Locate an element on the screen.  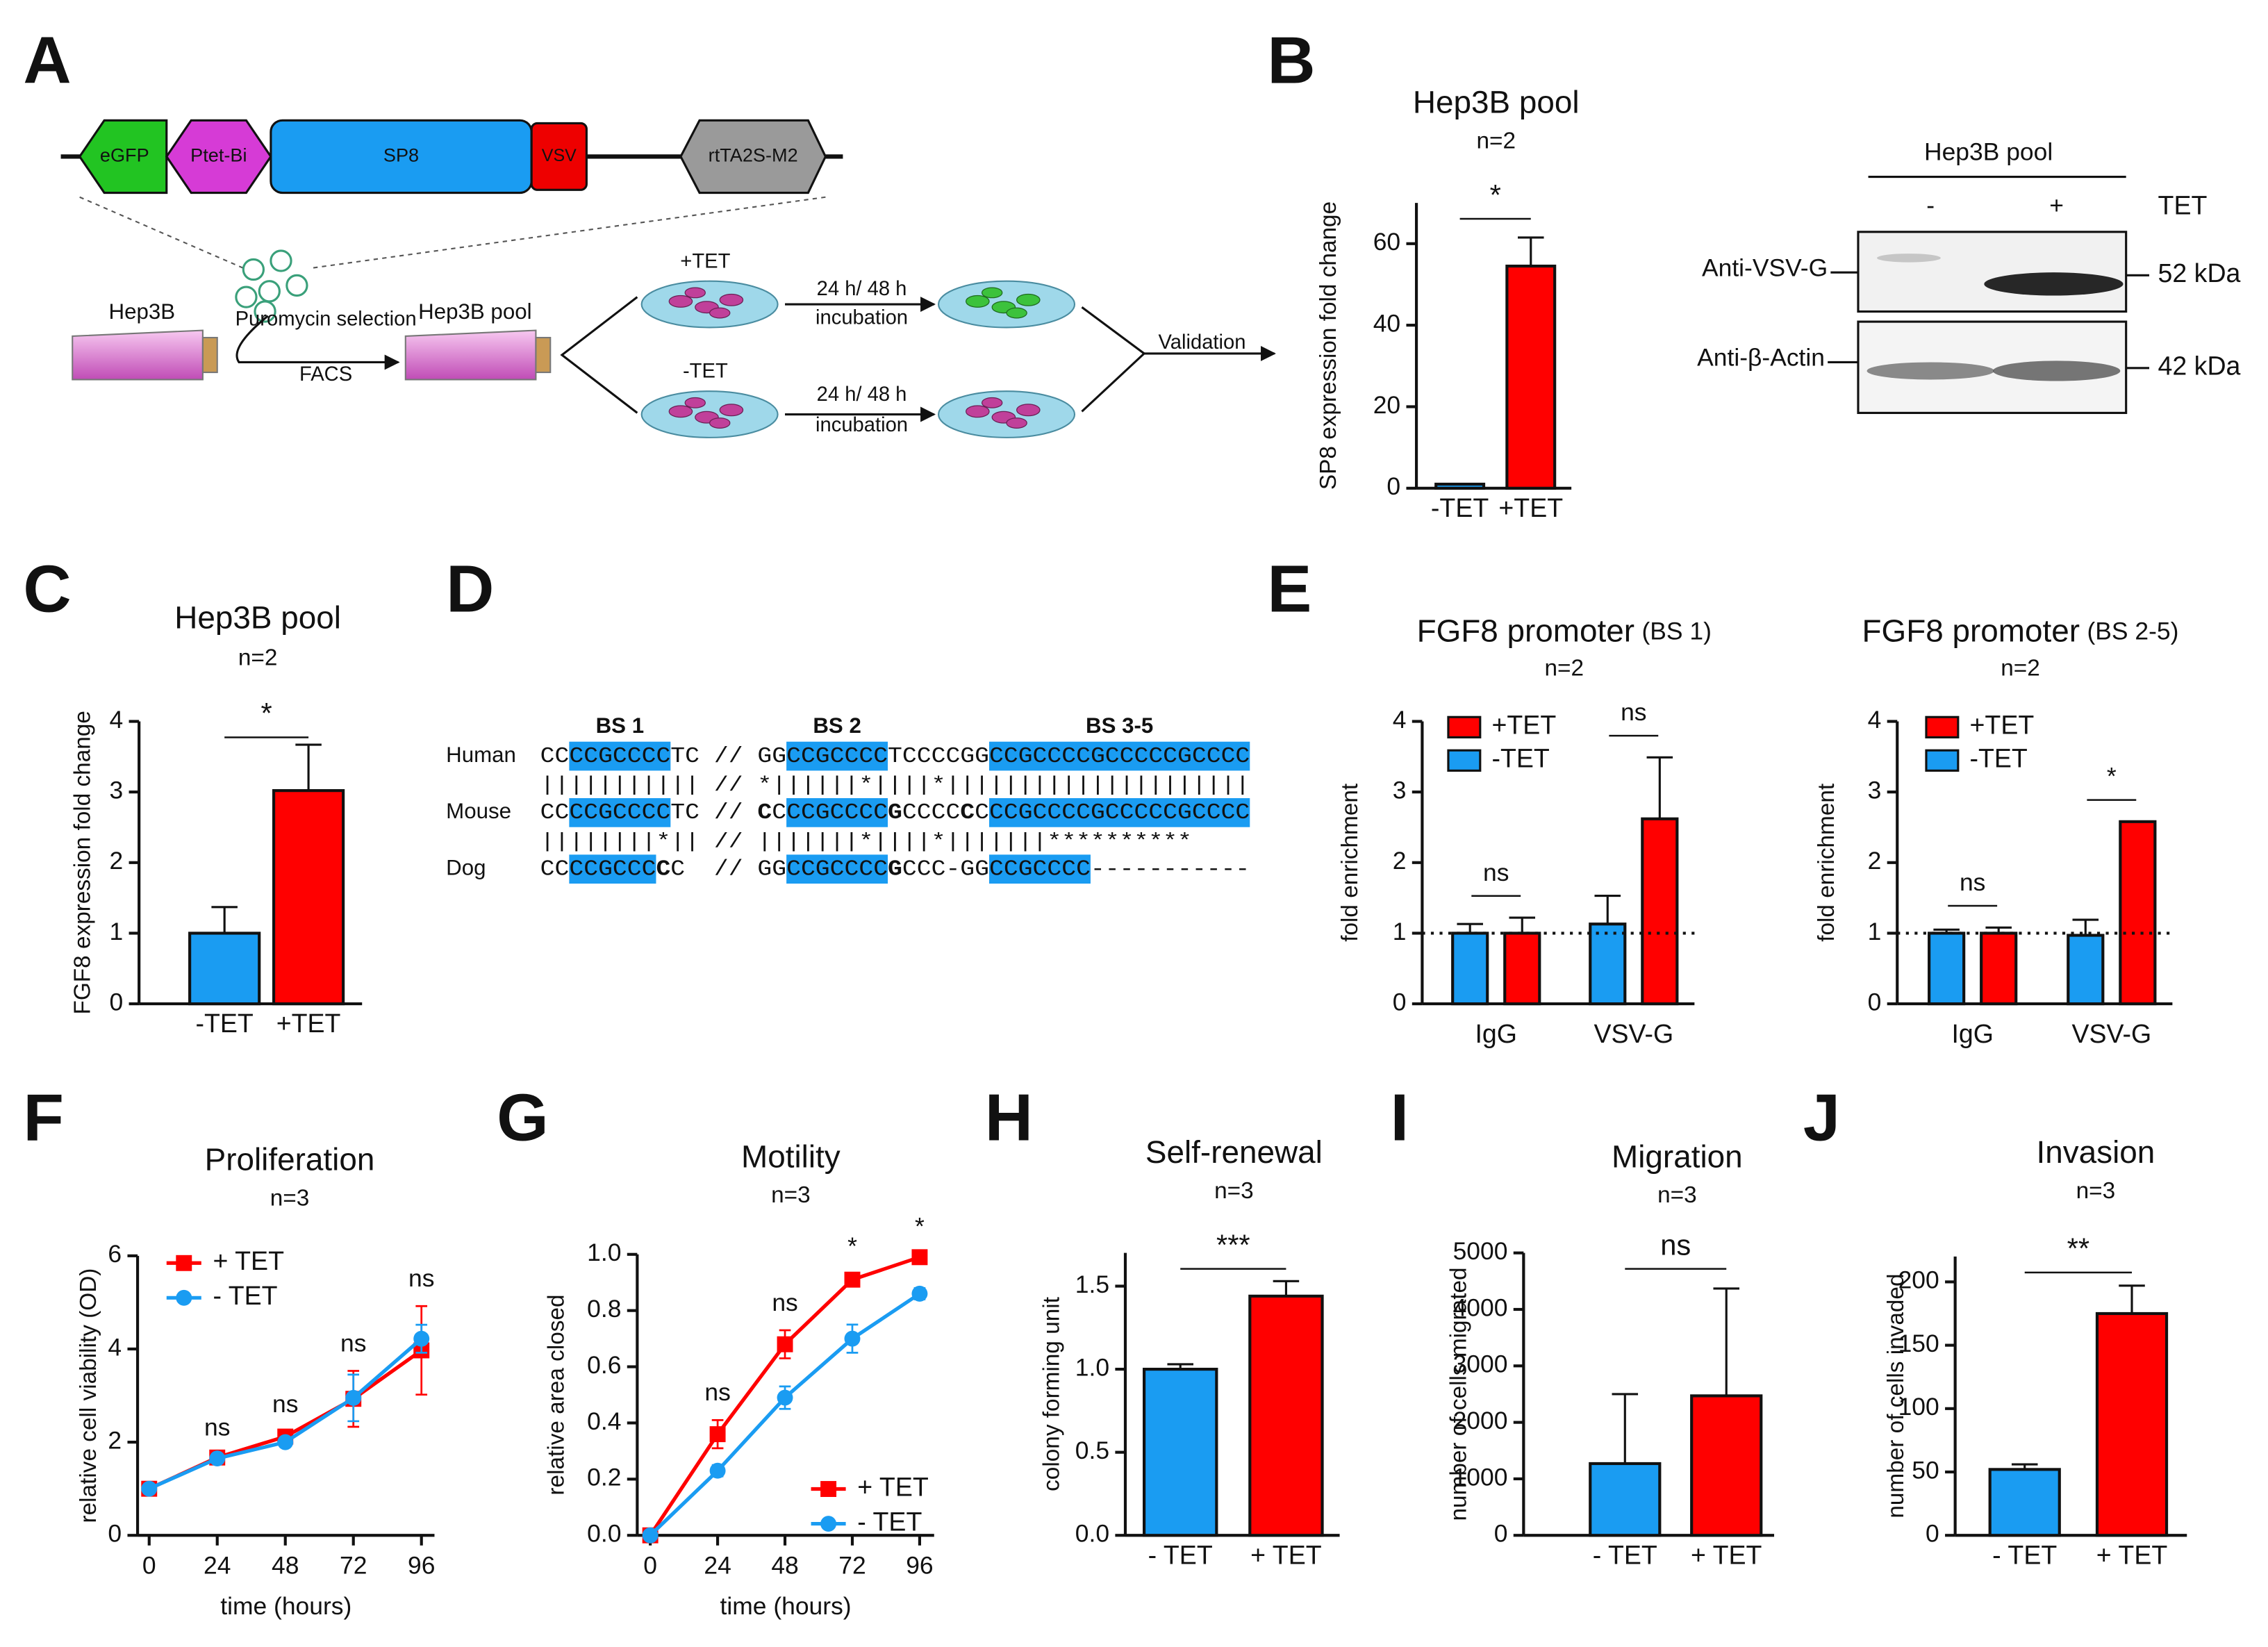
chart-title: Self-renewal is located at coordinates (1234, 1152).